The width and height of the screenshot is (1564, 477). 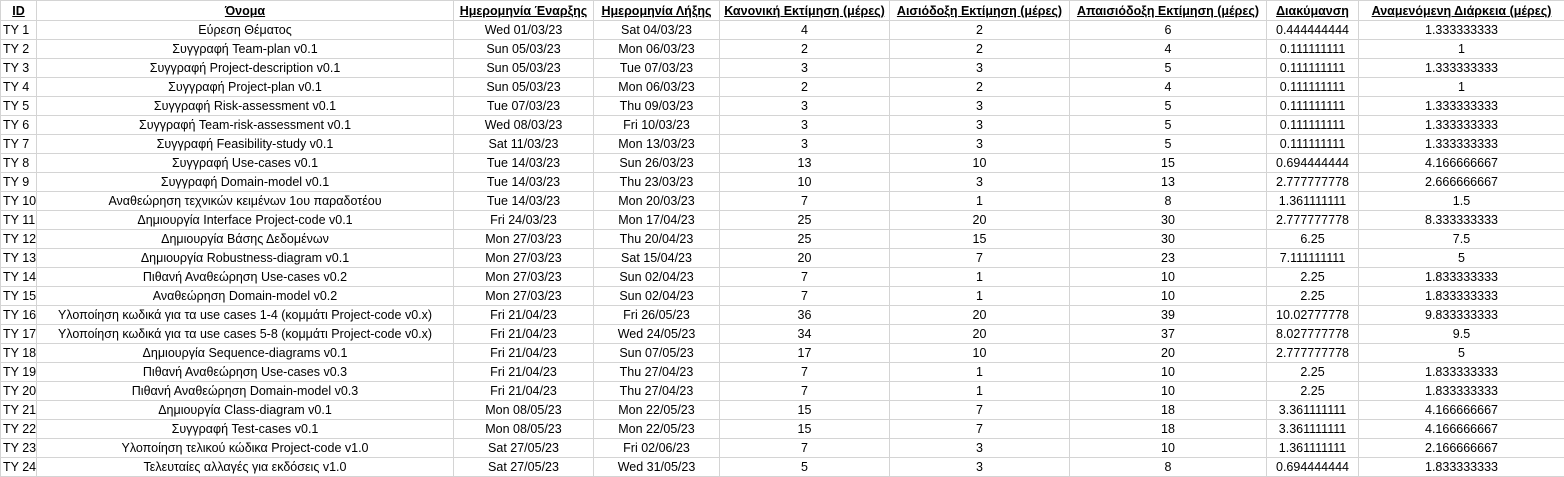 What do you see at coordinates (245, 296) in the screenshot?
I see `cell-name: Αναθεώρηση Domain-model v0.2` at bounding box center [245, 296].